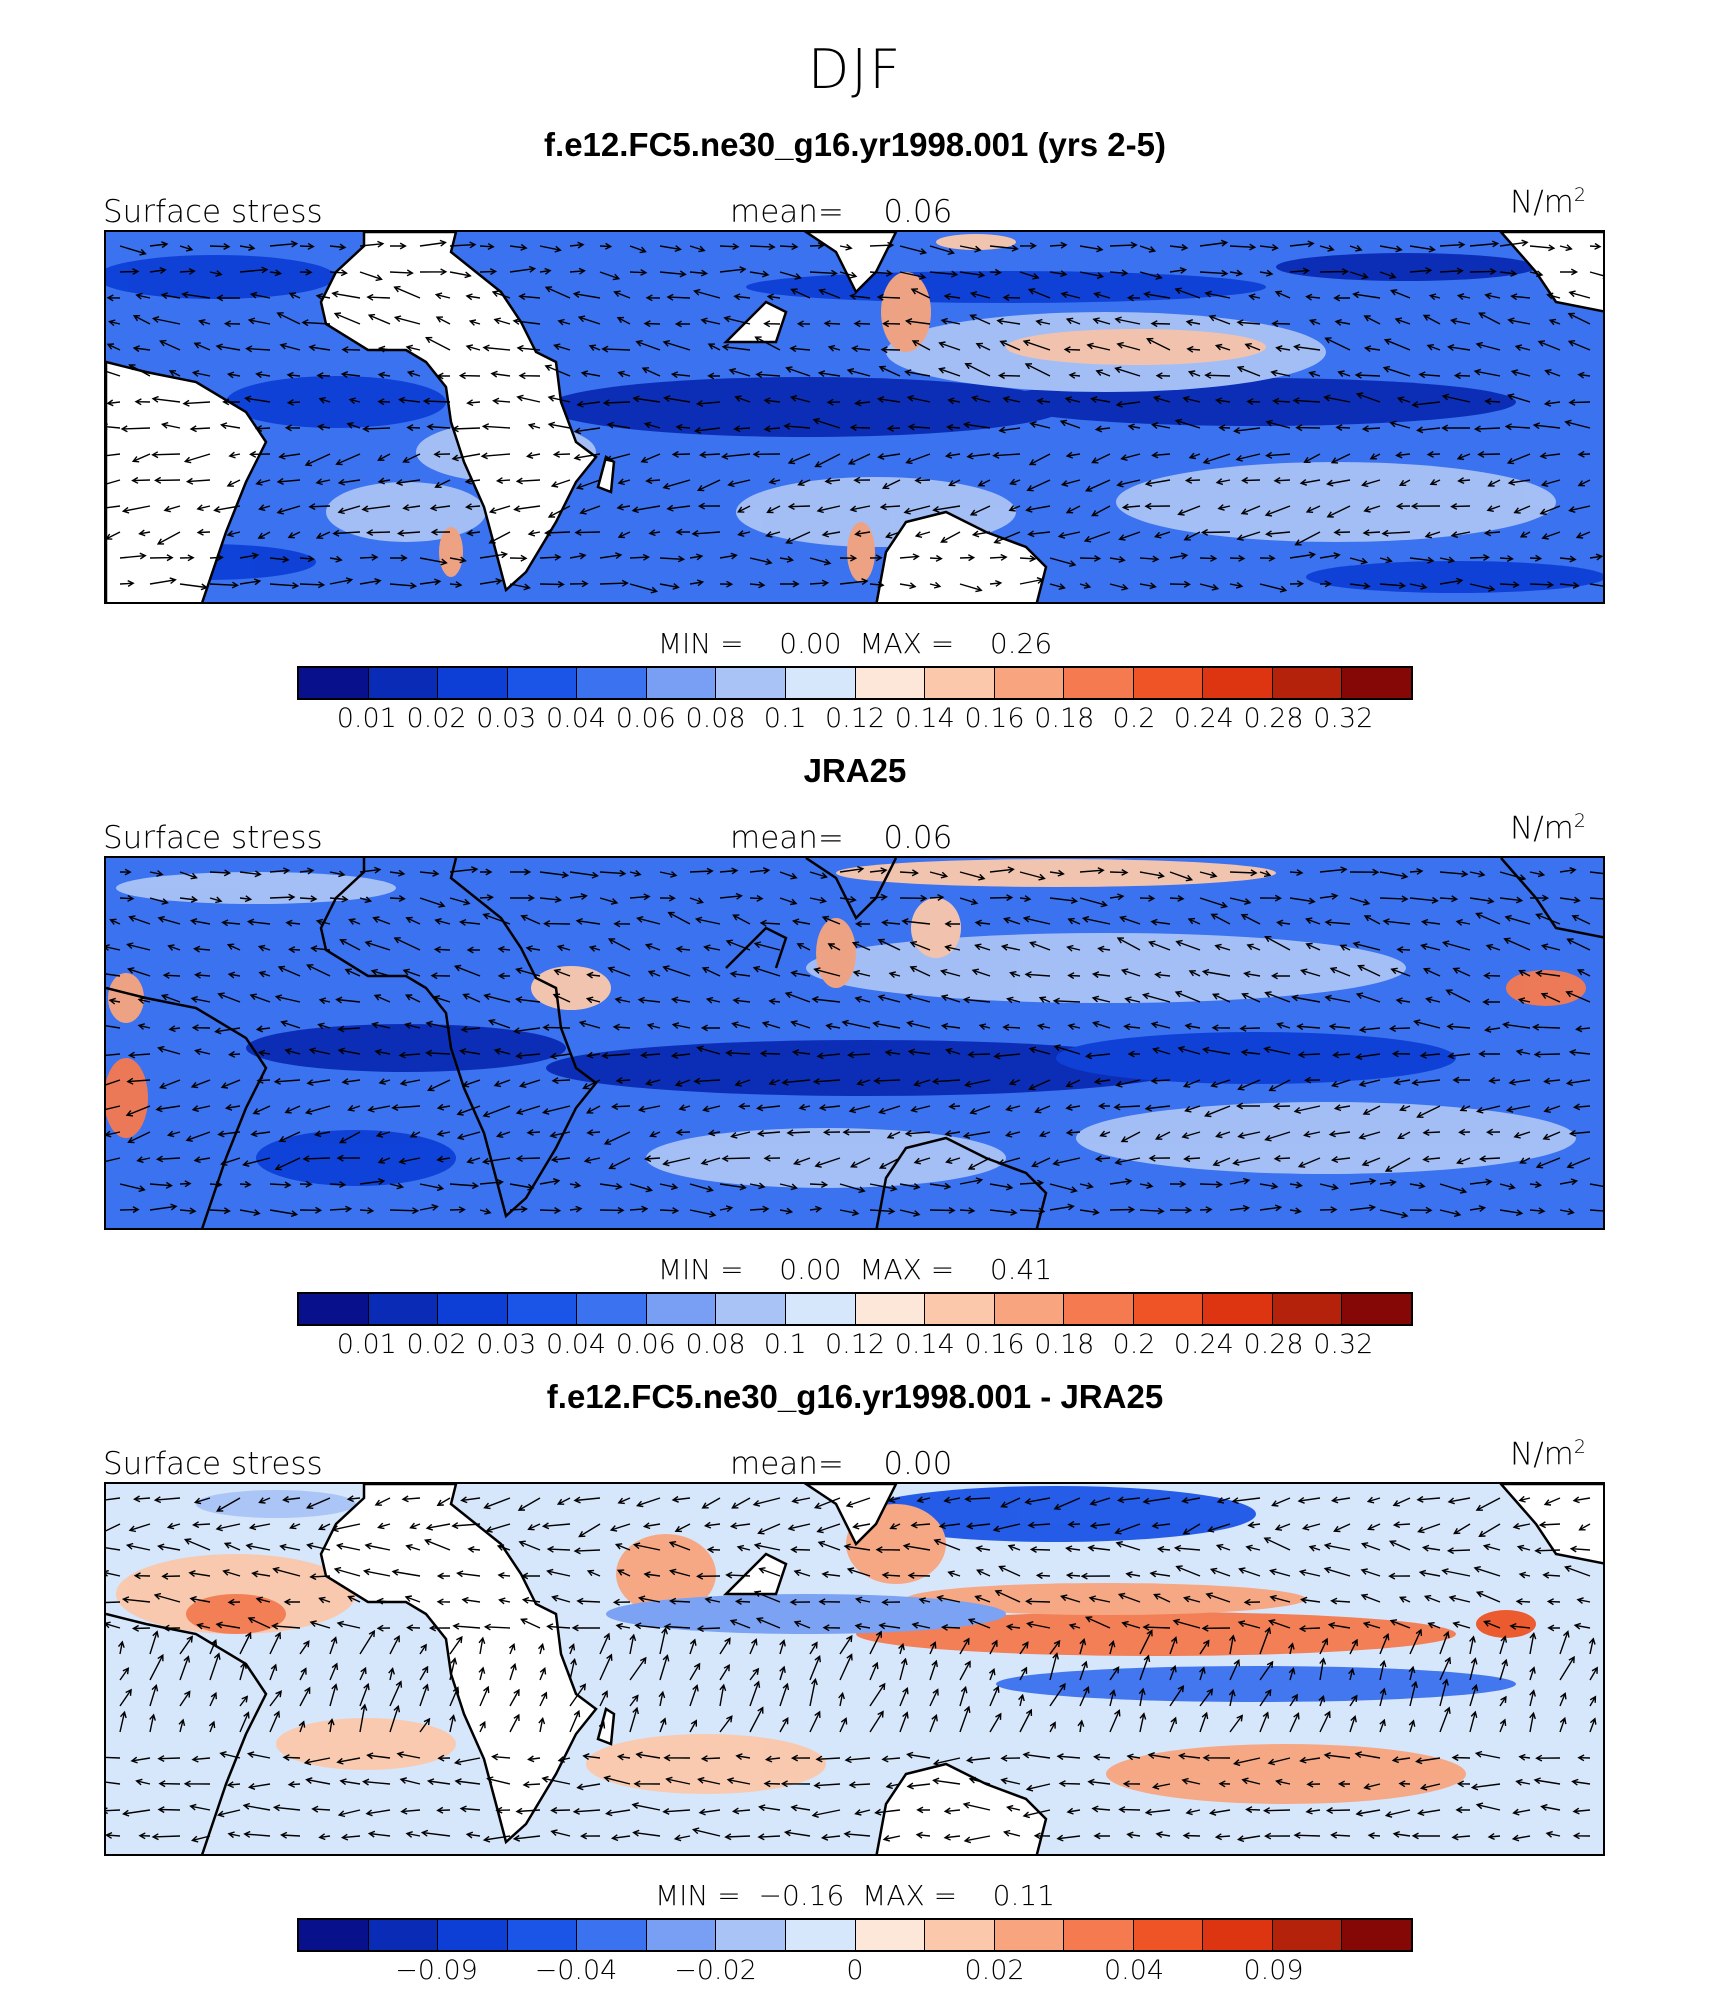 This screenshot has width=1710, height=1989. Describe the element at coordinates (855, 1895) in the screenshot. I see `panel-3-minmax: MIN = −0.16 MAX = 0.11` at that location.